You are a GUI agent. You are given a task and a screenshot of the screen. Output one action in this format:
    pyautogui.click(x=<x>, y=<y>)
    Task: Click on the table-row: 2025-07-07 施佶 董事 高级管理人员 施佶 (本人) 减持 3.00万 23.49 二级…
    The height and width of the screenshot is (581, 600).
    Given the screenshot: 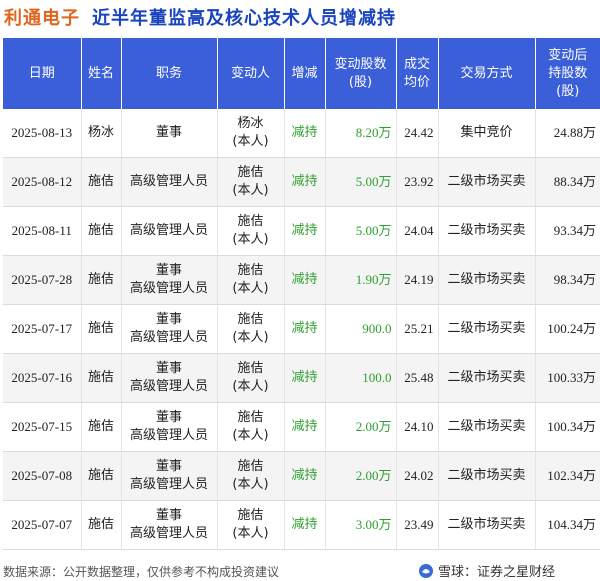 What is the action you would take?
    pyautogui.click(x=301, y=525)
    